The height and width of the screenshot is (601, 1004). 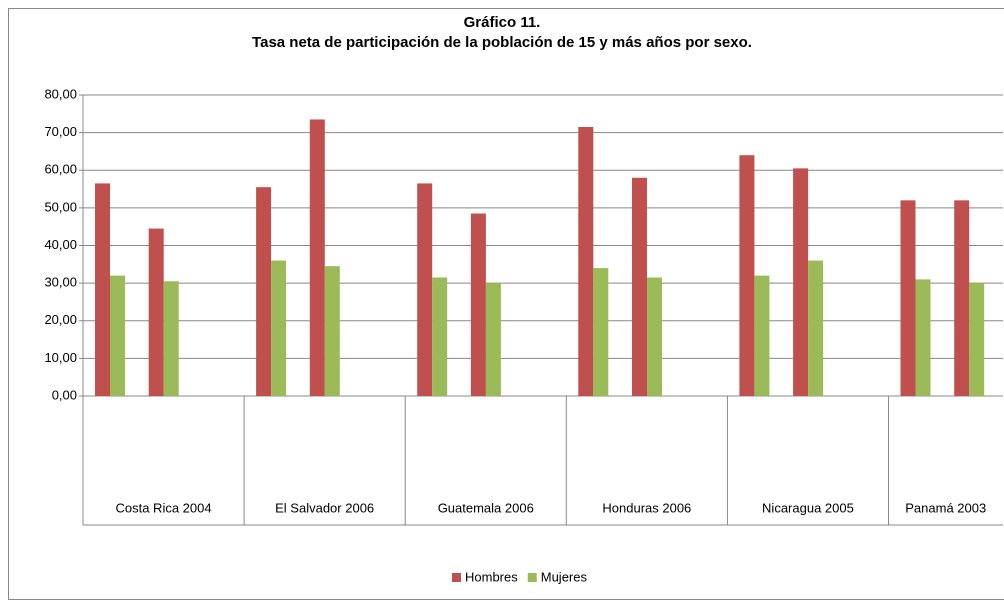 I want to click on chart-title: Gráfico 11., so click(x=502, y=22).